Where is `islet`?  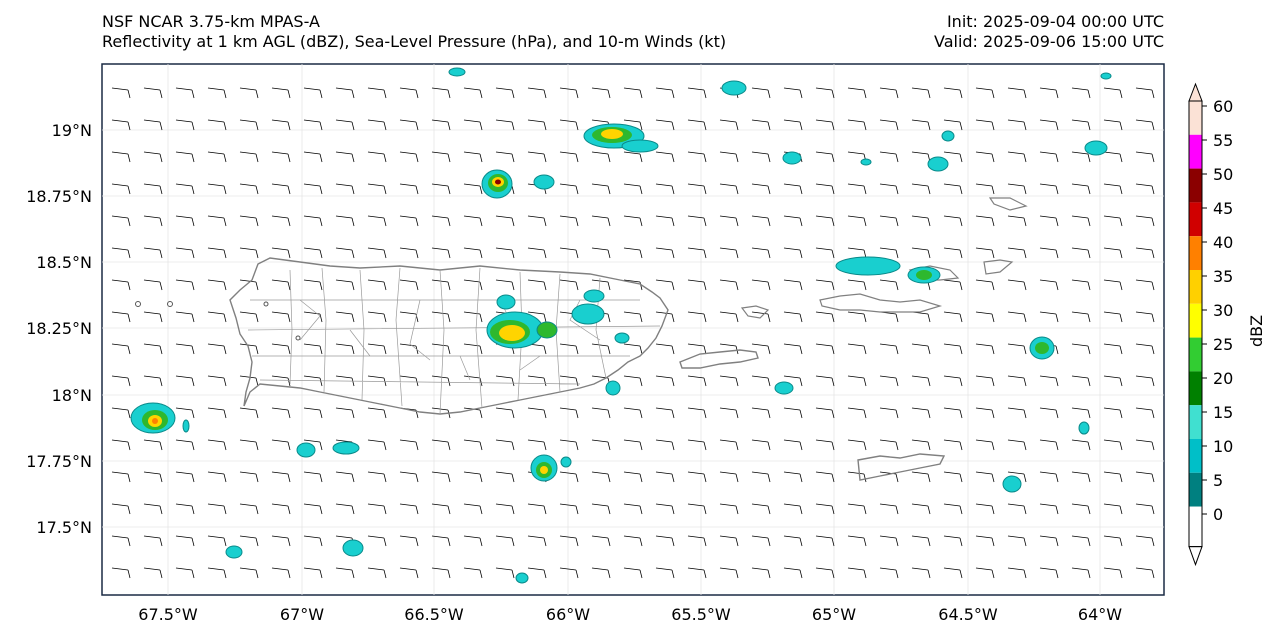 islet is located at coordinates (298, 338).